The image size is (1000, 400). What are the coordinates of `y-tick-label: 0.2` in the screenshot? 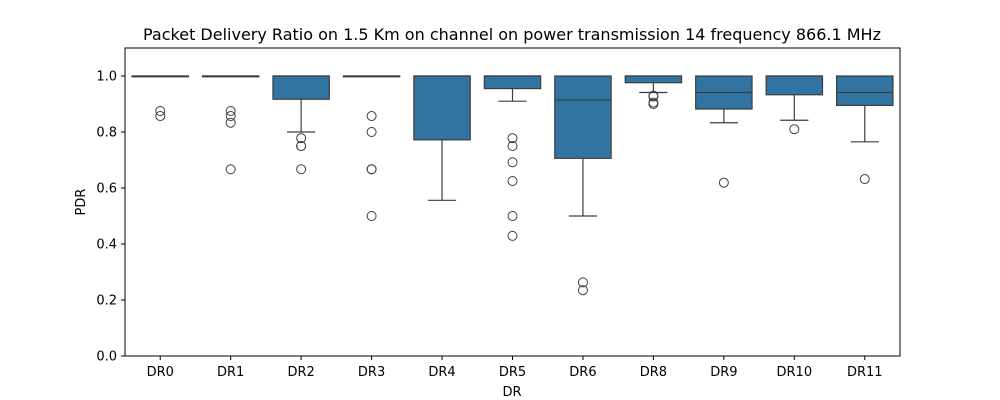 It's located at (106, 301).